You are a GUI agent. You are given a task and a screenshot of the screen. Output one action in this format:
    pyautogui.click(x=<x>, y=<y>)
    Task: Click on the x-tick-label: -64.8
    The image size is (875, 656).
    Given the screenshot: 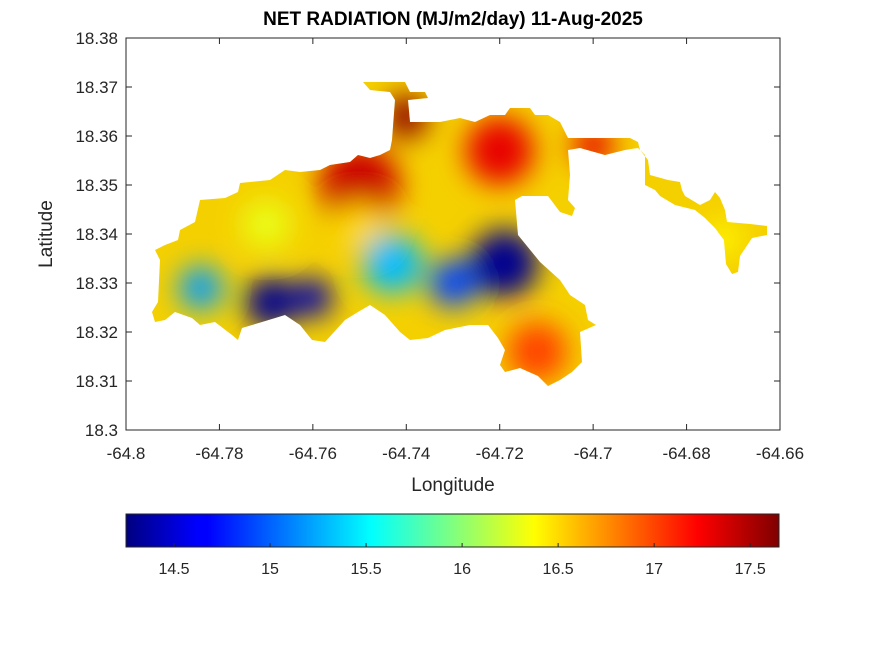 What is the action you would take?
    pyautogui.click(x=126, y=453)
    